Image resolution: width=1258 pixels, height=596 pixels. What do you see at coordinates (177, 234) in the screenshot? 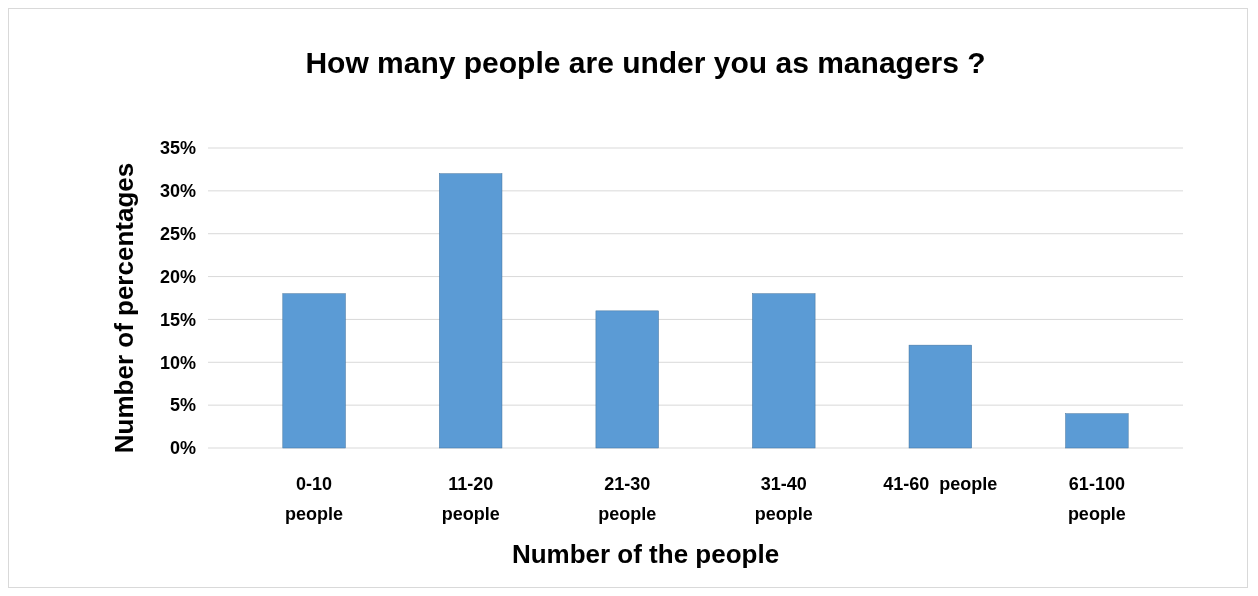
I see `y-tick-label: 25%` at bounding box center [177, 234].